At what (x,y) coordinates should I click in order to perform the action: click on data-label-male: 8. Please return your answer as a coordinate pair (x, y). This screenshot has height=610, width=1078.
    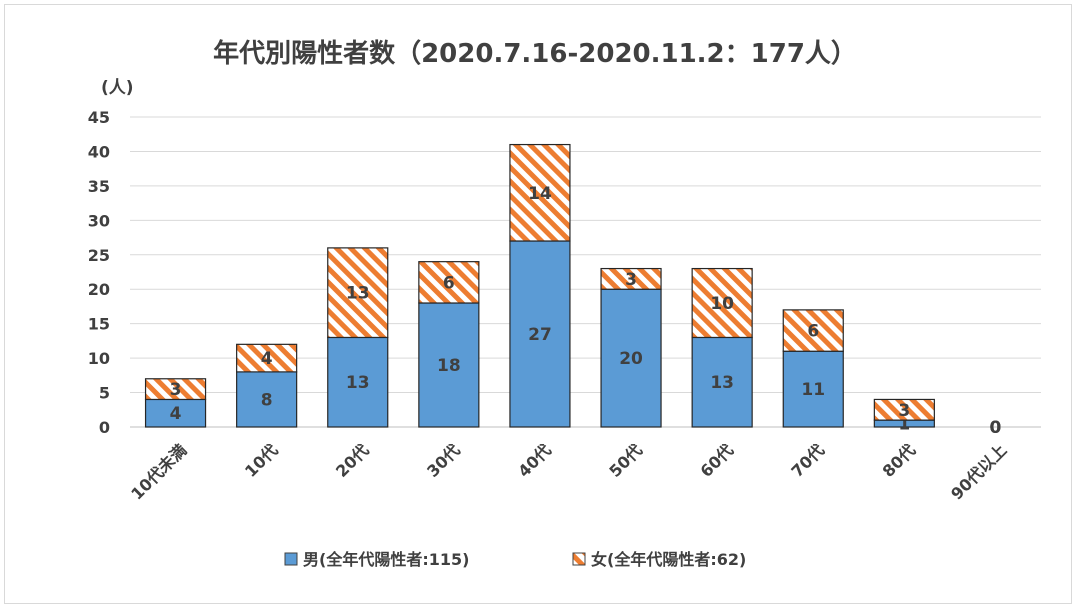
    Looking at the image, I should click on (267, 400).